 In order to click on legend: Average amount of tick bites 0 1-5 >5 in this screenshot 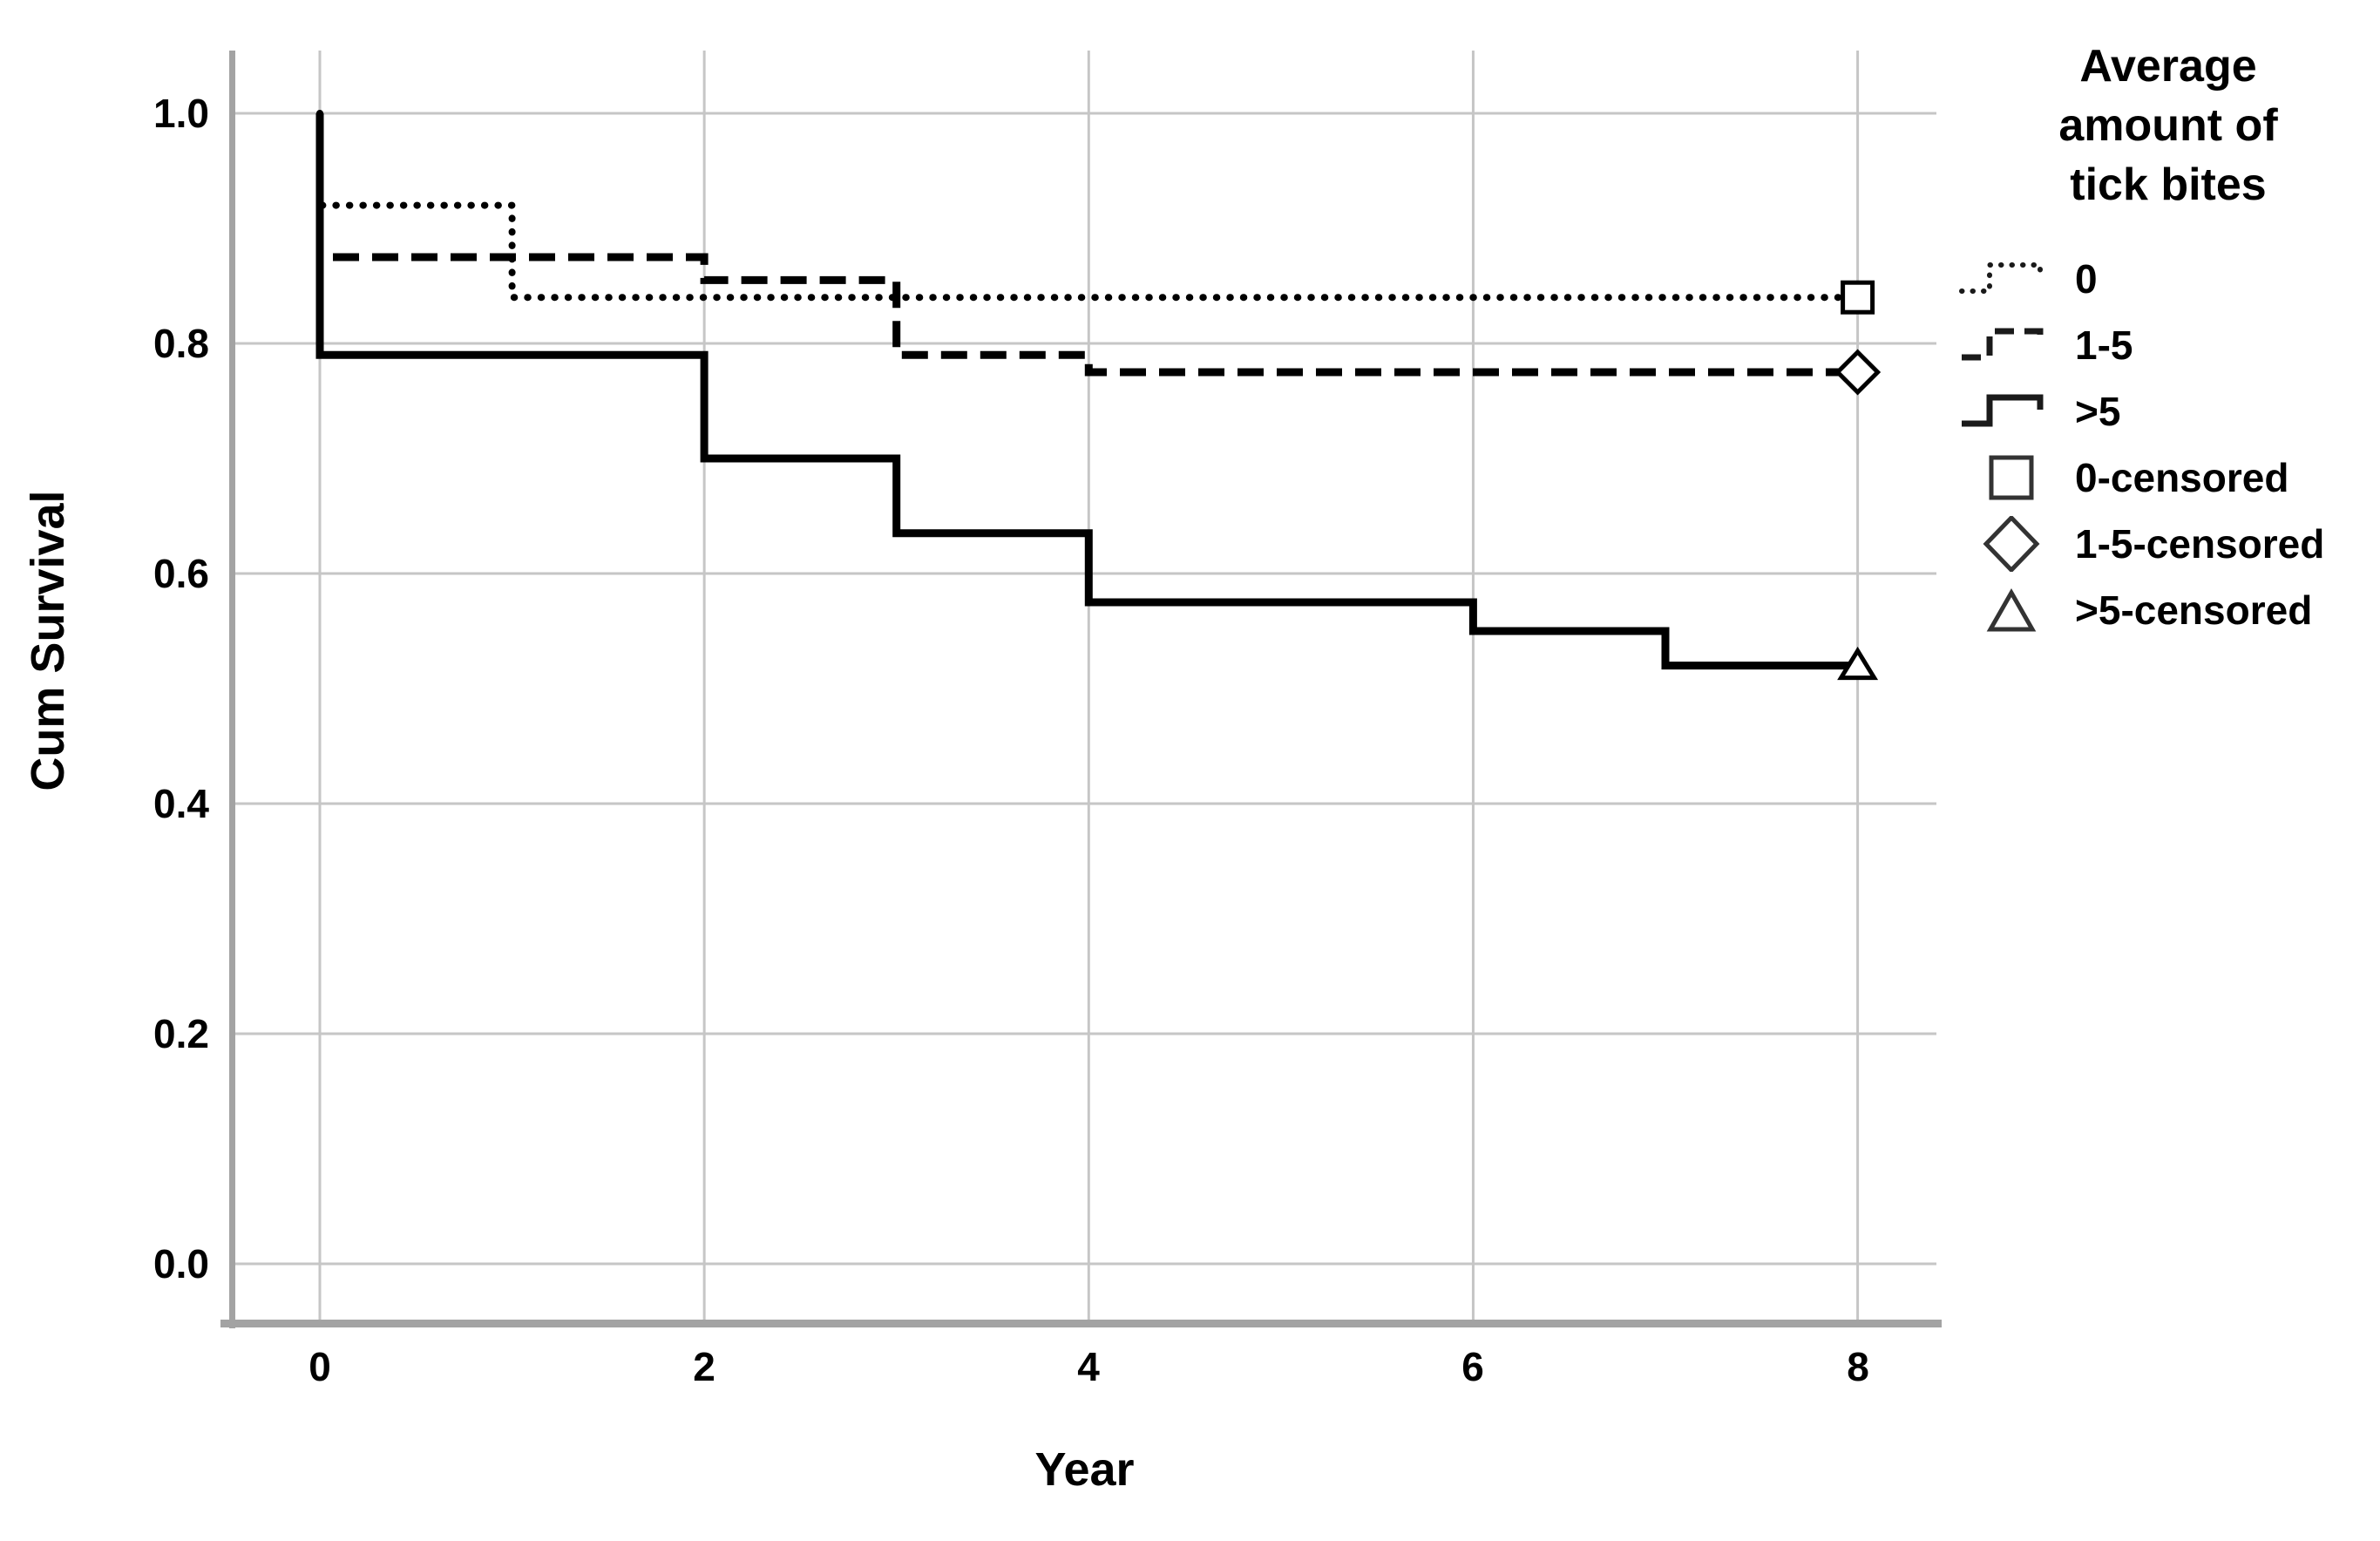, I will do `click(2168, 340)`.